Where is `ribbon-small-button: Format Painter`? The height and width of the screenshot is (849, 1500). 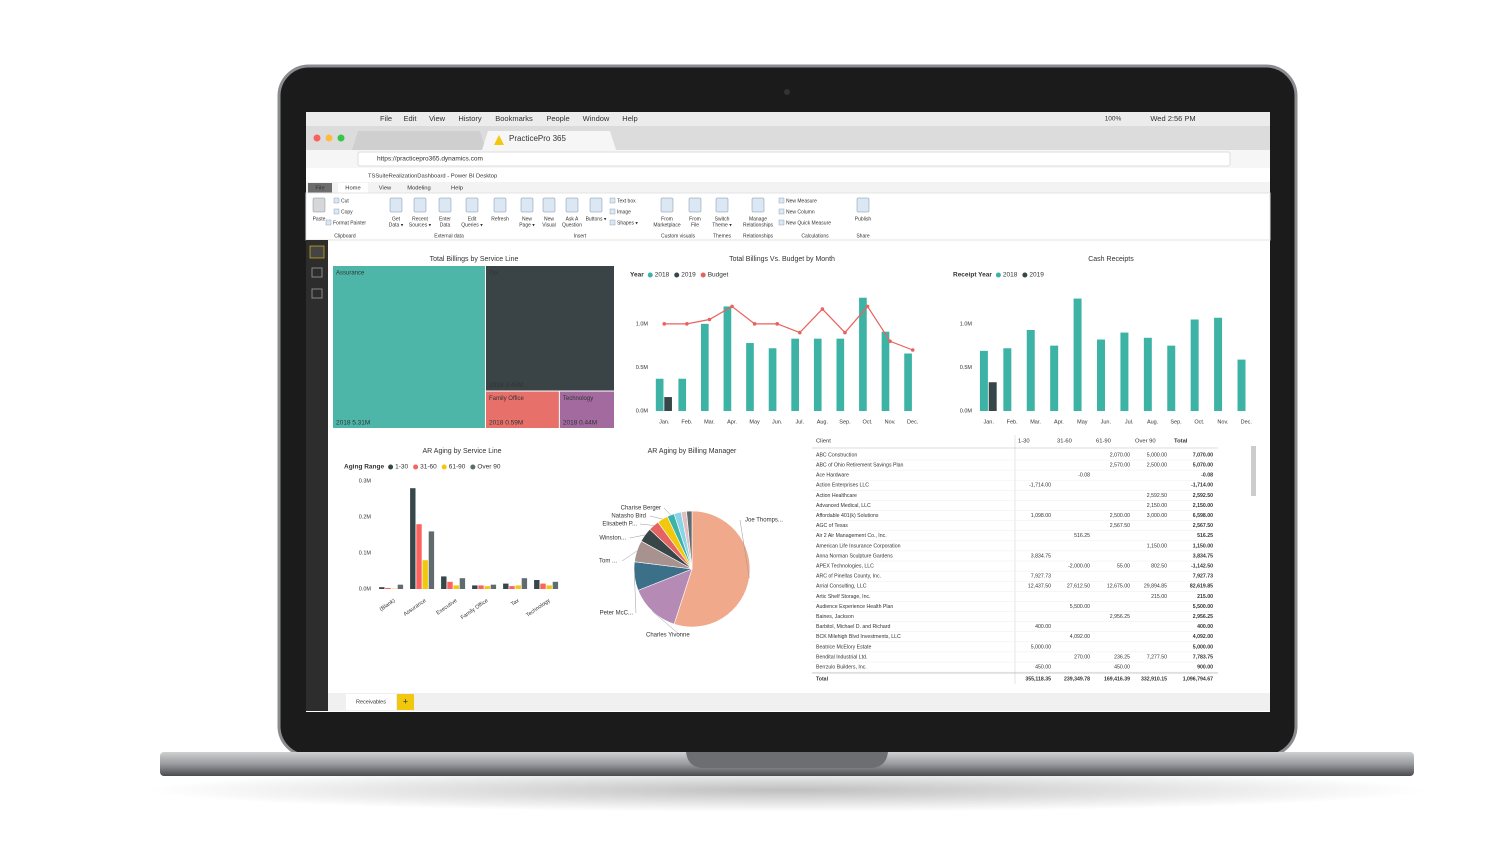
ribbon-small-button: Format Painter is located at coordinates (349, 223).